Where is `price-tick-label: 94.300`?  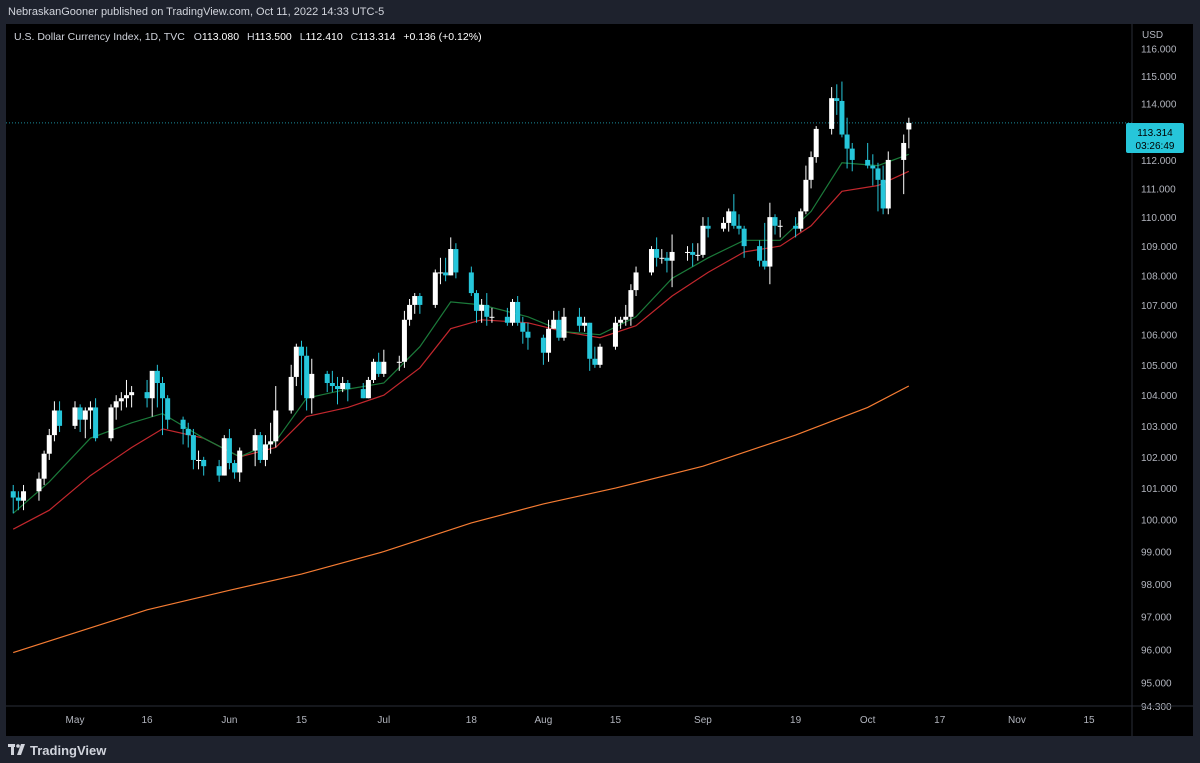
price-tick-label: 94.300 is located at coordinates (1156, 707).